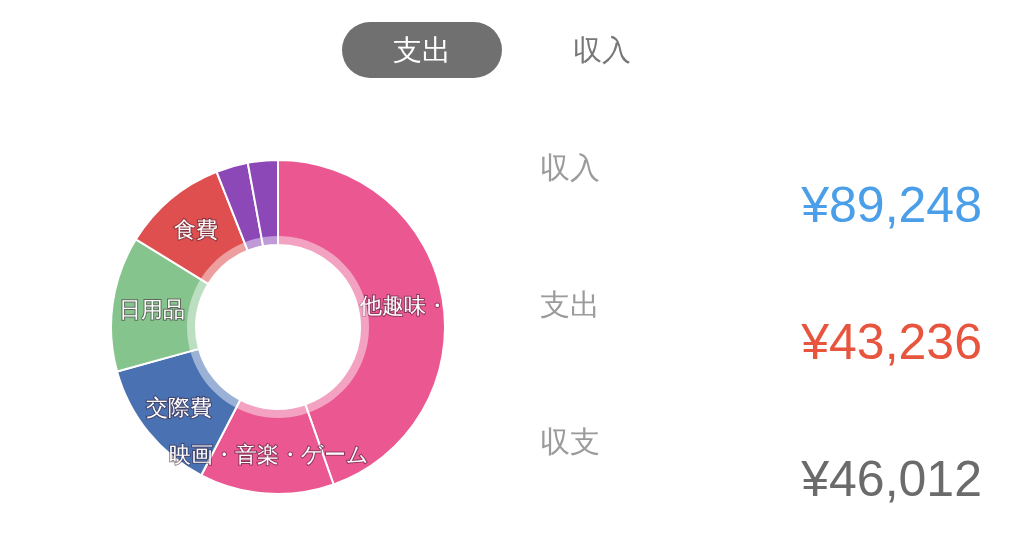 Image resolution: width=1024 pixels, height=547 pixels. Describe the element at coordinates (196, 229) in the screenshot. I see `slice-label: 食費` at that location.